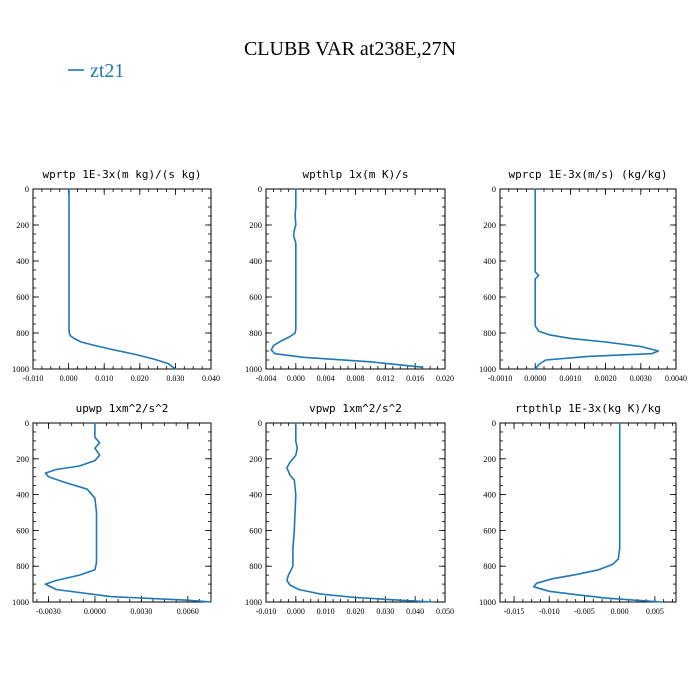 The image size is (700, 700). Describe the element at coordinates (107, 71) in the screenshot. I see `legend-label: zt21` at that location.